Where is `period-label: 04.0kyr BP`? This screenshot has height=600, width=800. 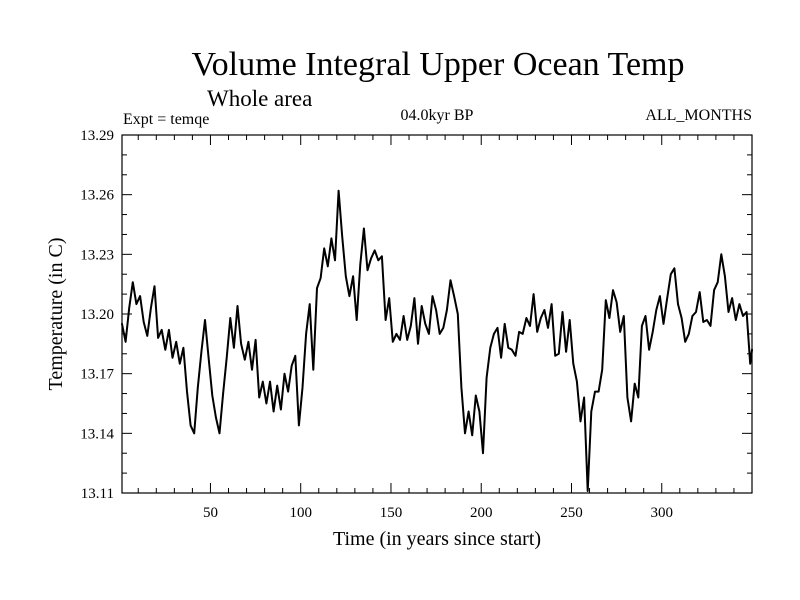 period-label: 04.0kyr BP is located at coordinates (437, 115).